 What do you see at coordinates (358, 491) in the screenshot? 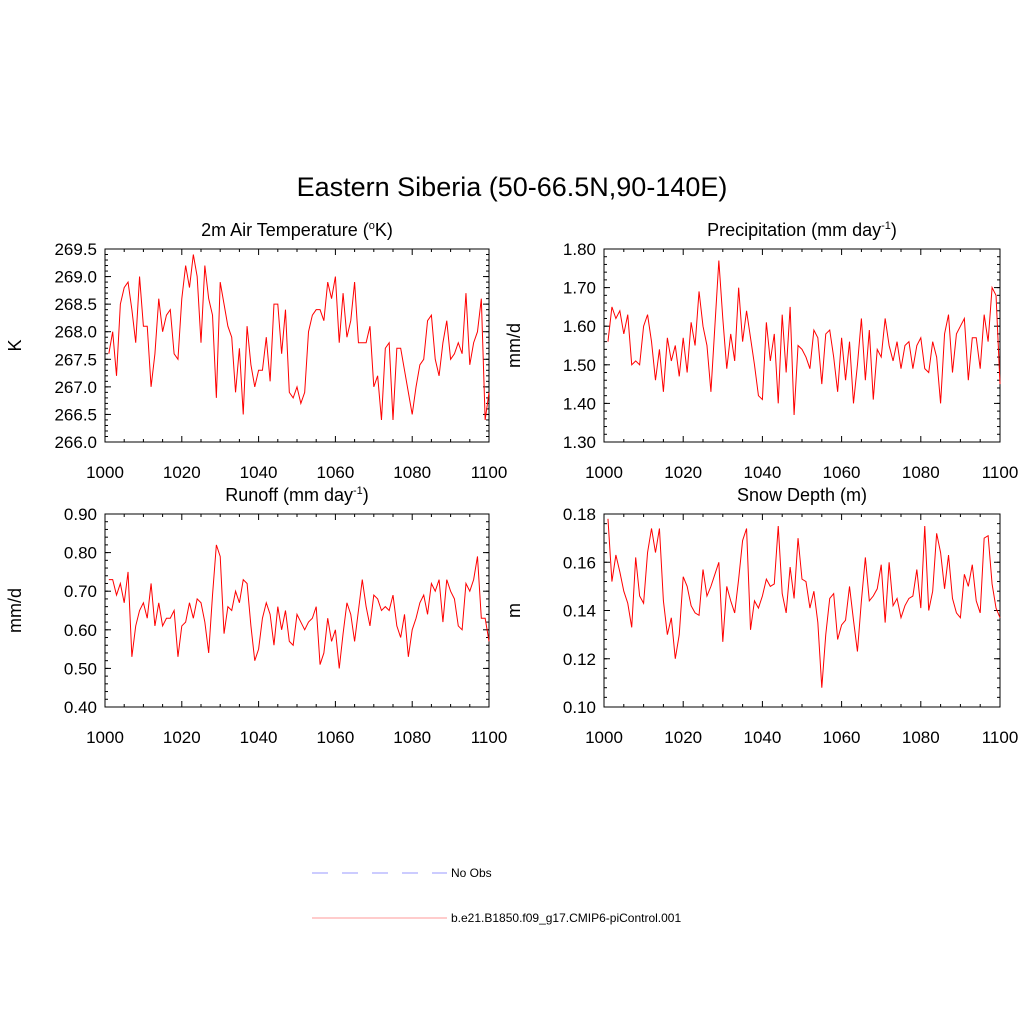
I see `runoff-title-superscript: -1` at bounding box center [358, 491].